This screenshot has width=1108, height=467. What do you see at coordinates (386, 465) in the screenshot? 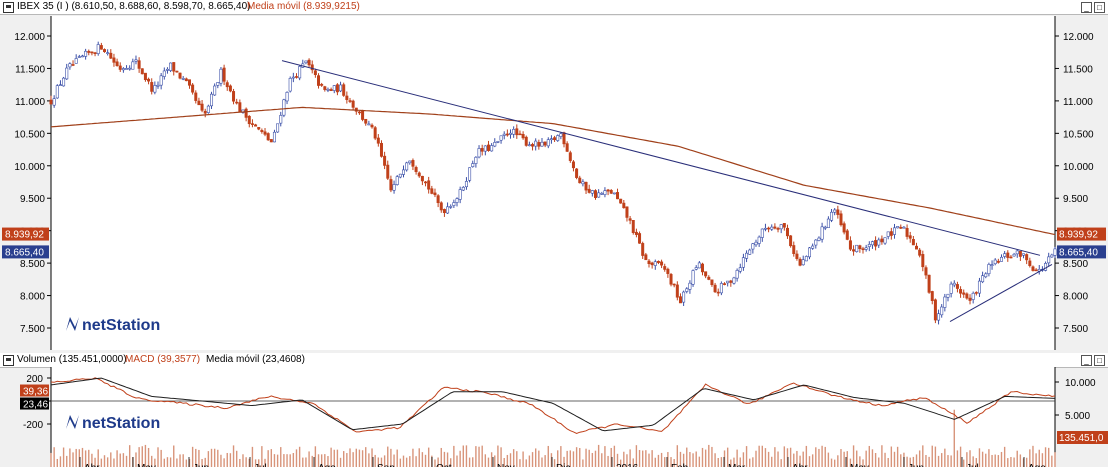
I see `x-axis-label: Sep` at bounding box center [386, 465].